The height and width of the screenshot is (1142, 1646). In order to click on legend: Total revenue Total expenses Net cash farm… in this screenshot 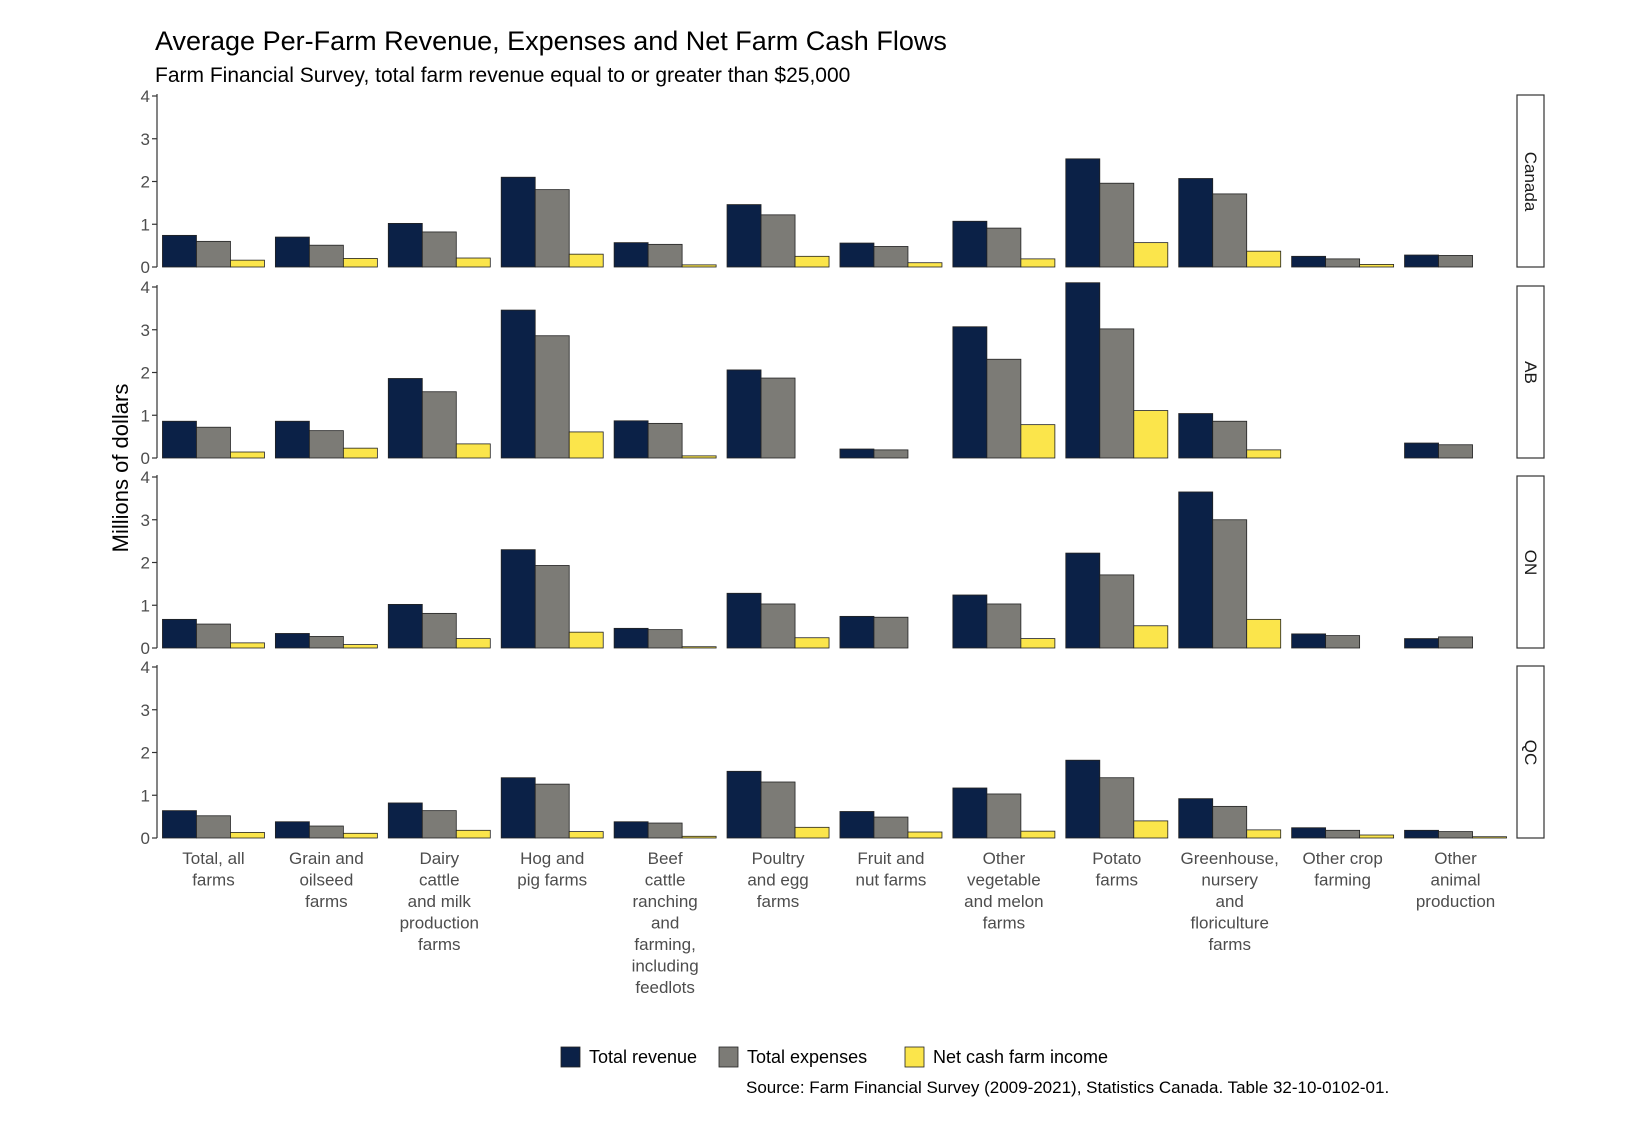, I will do `click(834, 1057)`.